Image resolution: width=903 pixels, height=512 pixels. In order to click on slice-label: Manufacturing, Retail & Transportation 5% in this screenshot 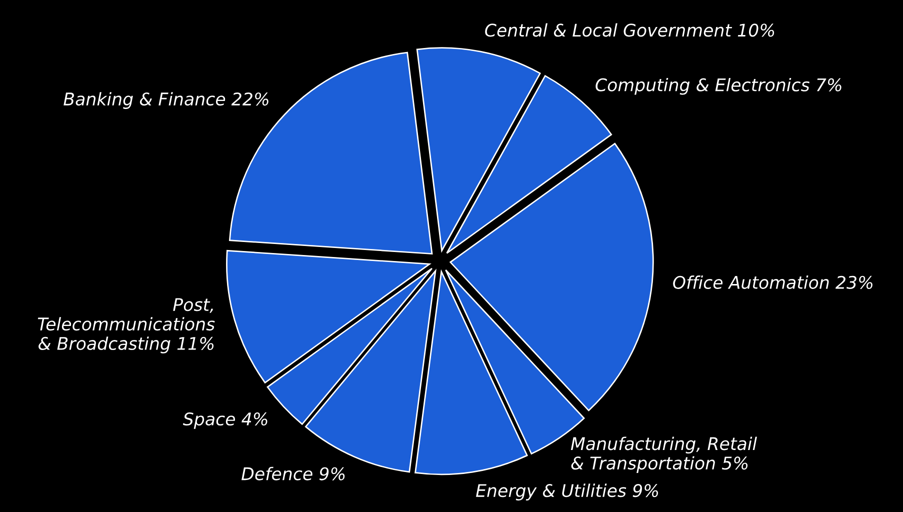, I will do `click(663, 454)`.